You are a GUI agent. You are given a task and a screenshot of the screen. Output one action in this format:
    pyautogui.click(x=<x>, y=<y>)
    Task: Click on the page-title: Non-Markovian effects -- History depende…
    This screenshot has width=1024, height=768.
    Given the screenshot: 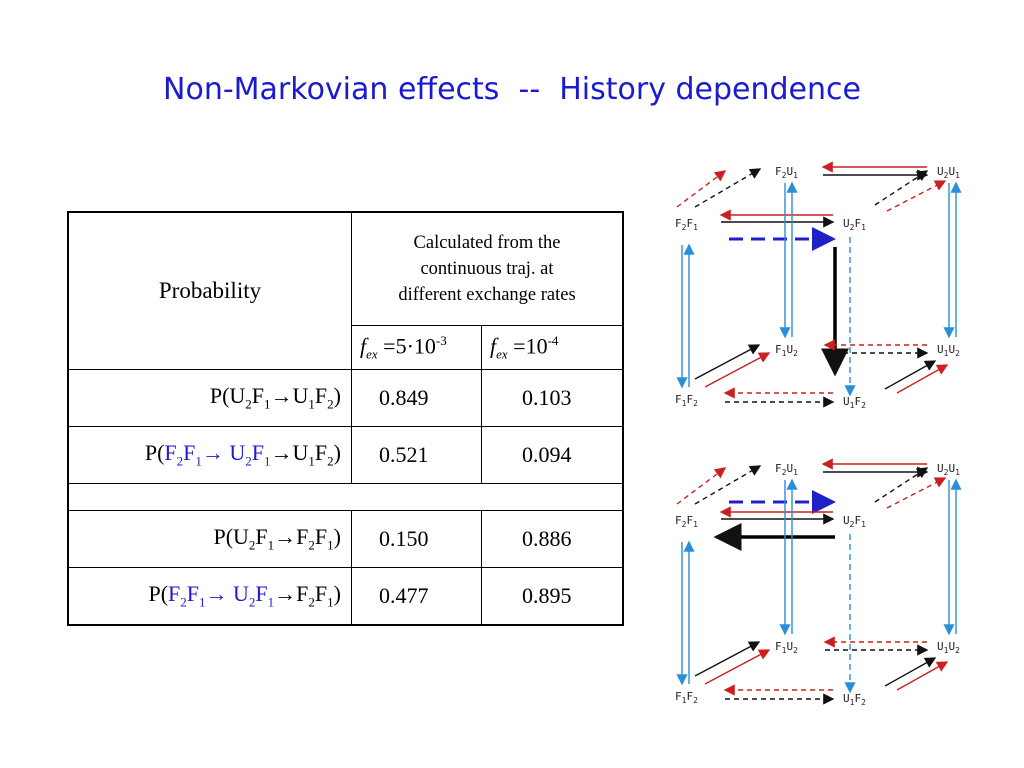 What is the action you would take?
    pyautogui.click(x=512, y=89)
    